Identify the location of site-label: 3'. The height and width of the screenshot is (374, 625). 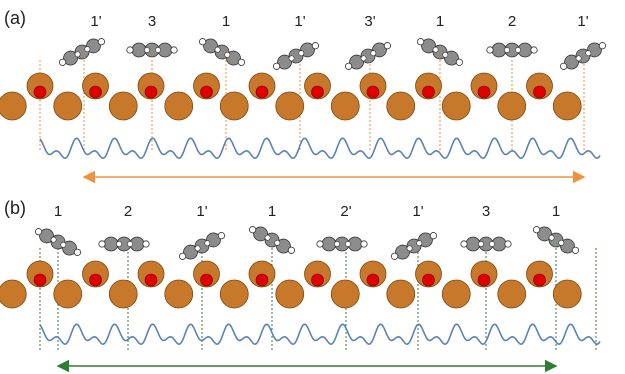
(369, 21).